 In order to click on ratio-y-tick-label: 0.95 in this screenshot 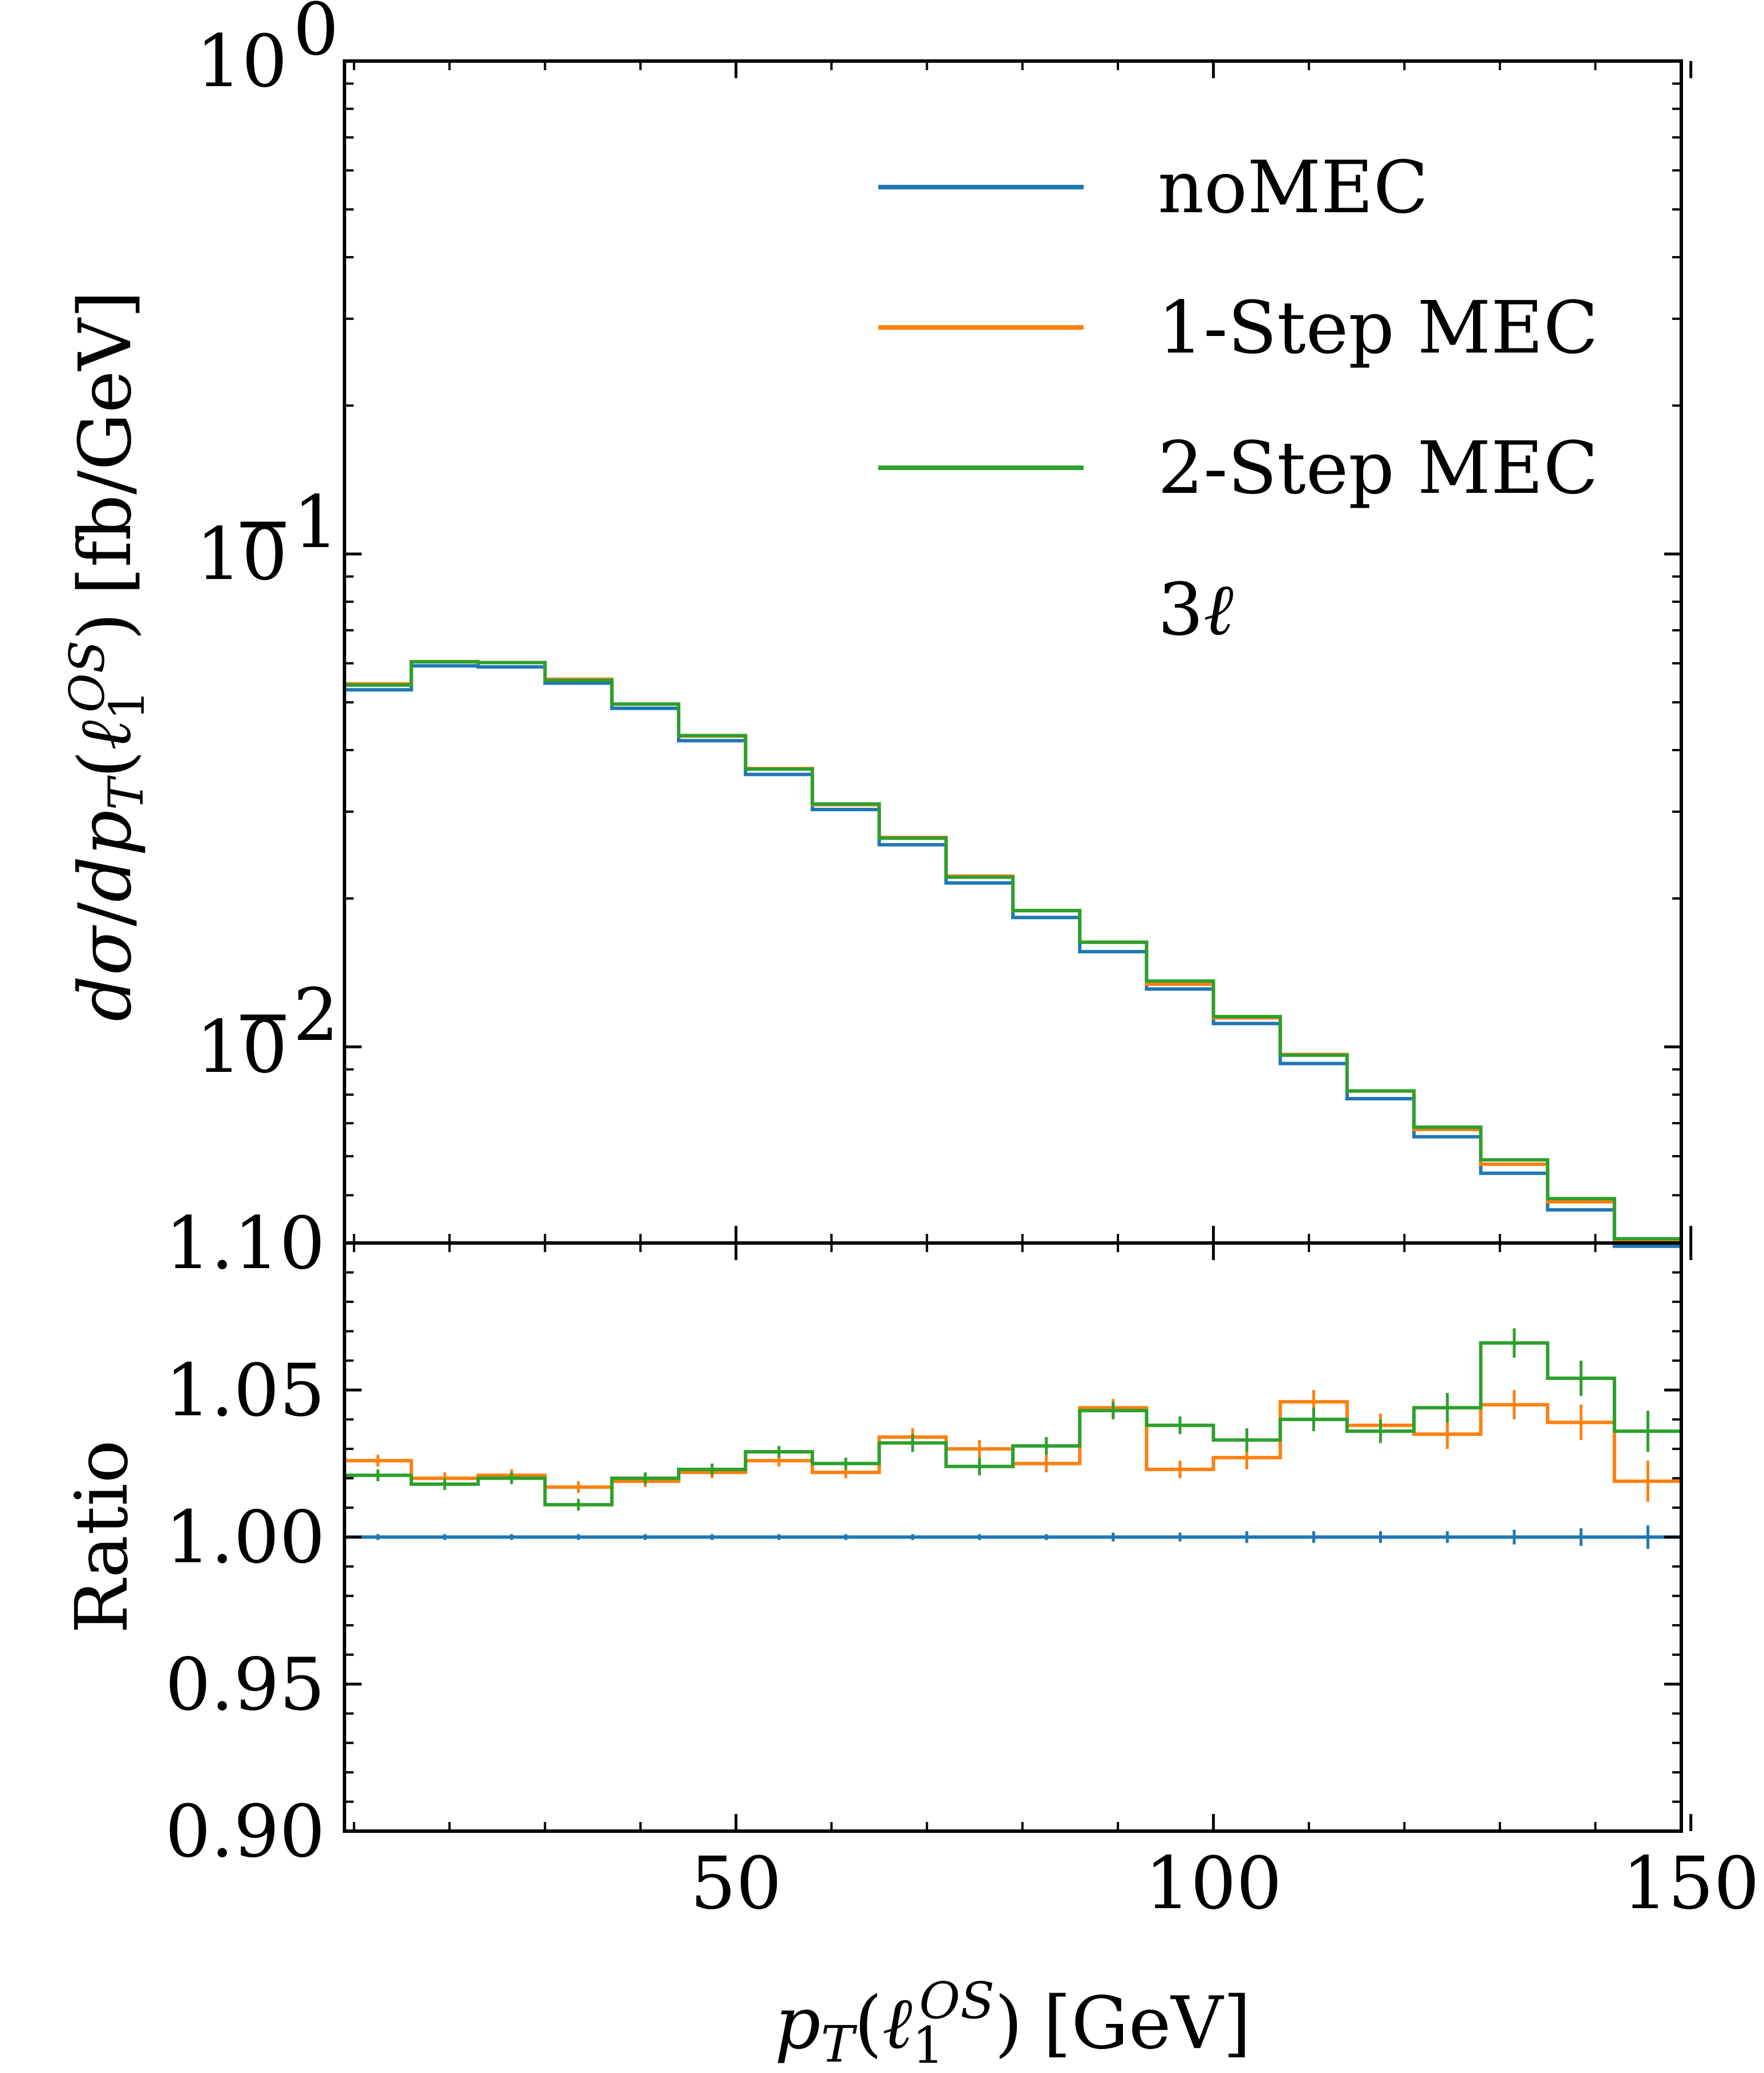, I will do `click(245, 1684)`.